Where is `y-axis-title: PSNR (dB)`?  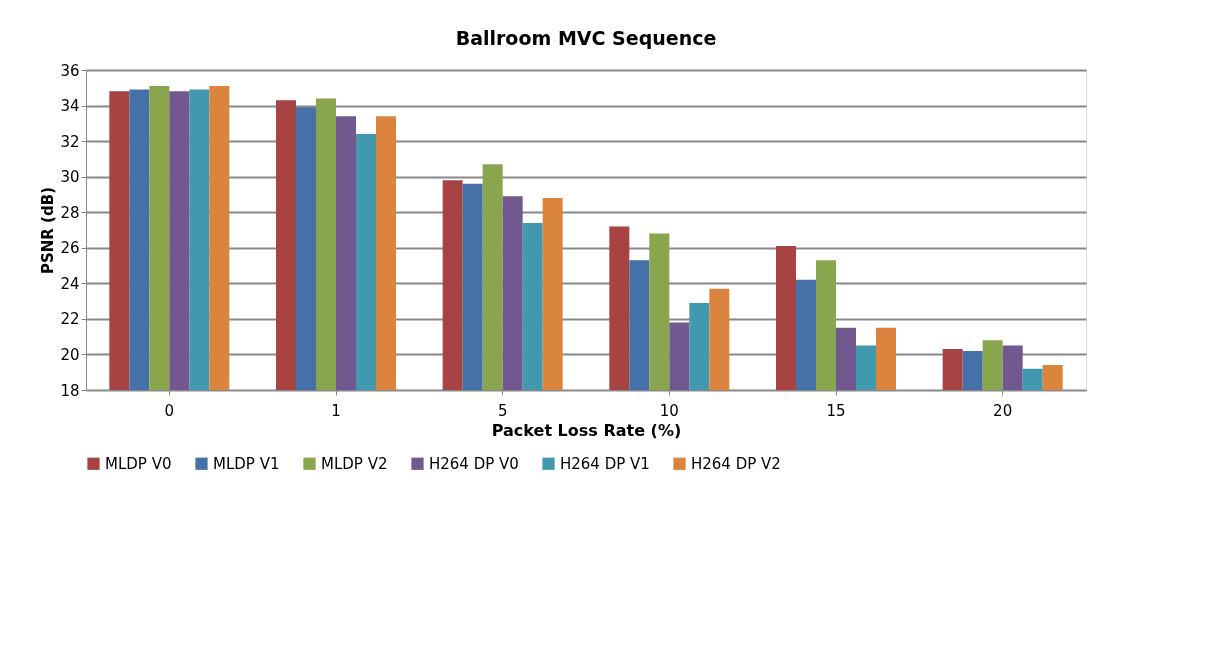 y-axis-title: PSNR (dB) is located at coordinates (48, 230).